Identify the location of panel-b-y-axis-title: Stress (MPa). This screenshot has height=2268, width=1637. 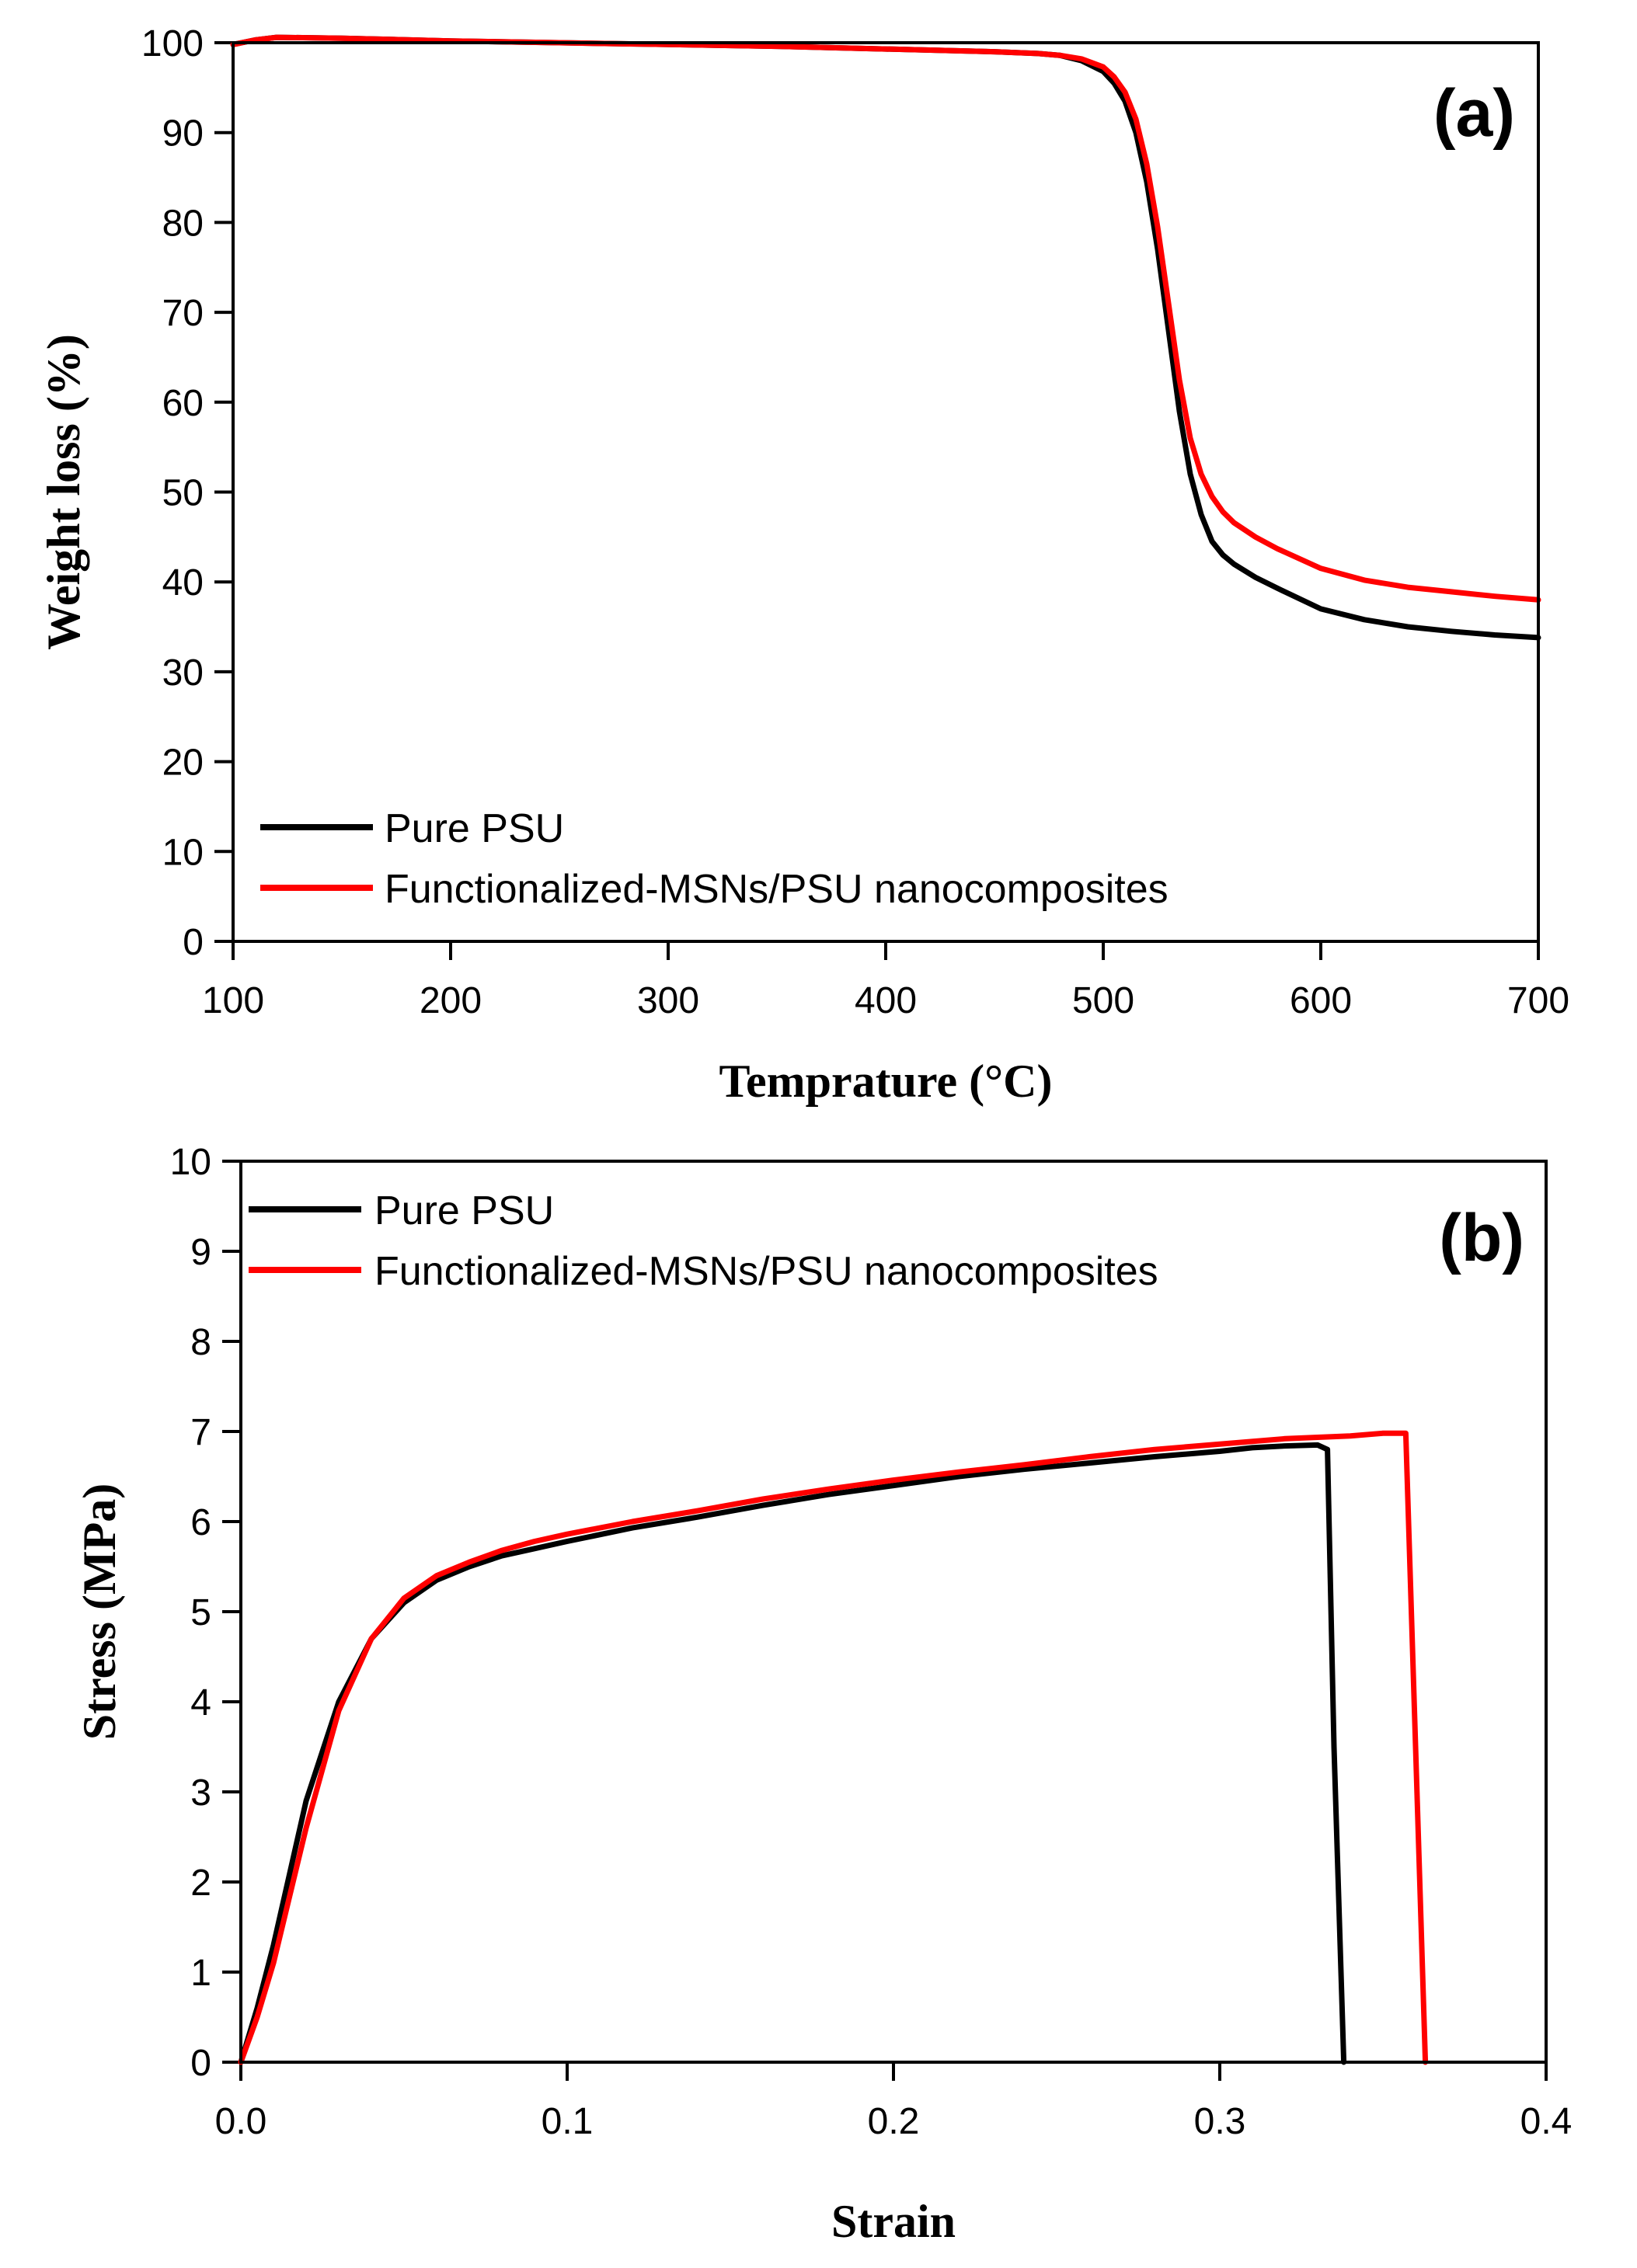
(99, 1612).